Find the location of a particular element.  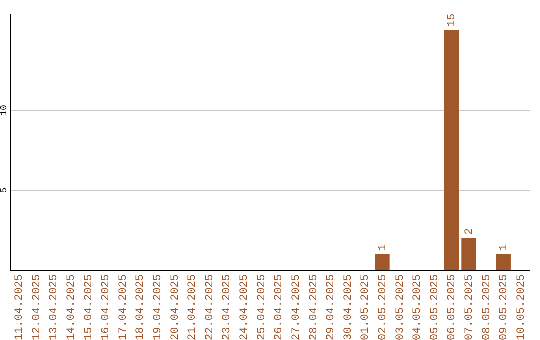

y-tick-label: 10 is located at coordinates (5, 110).